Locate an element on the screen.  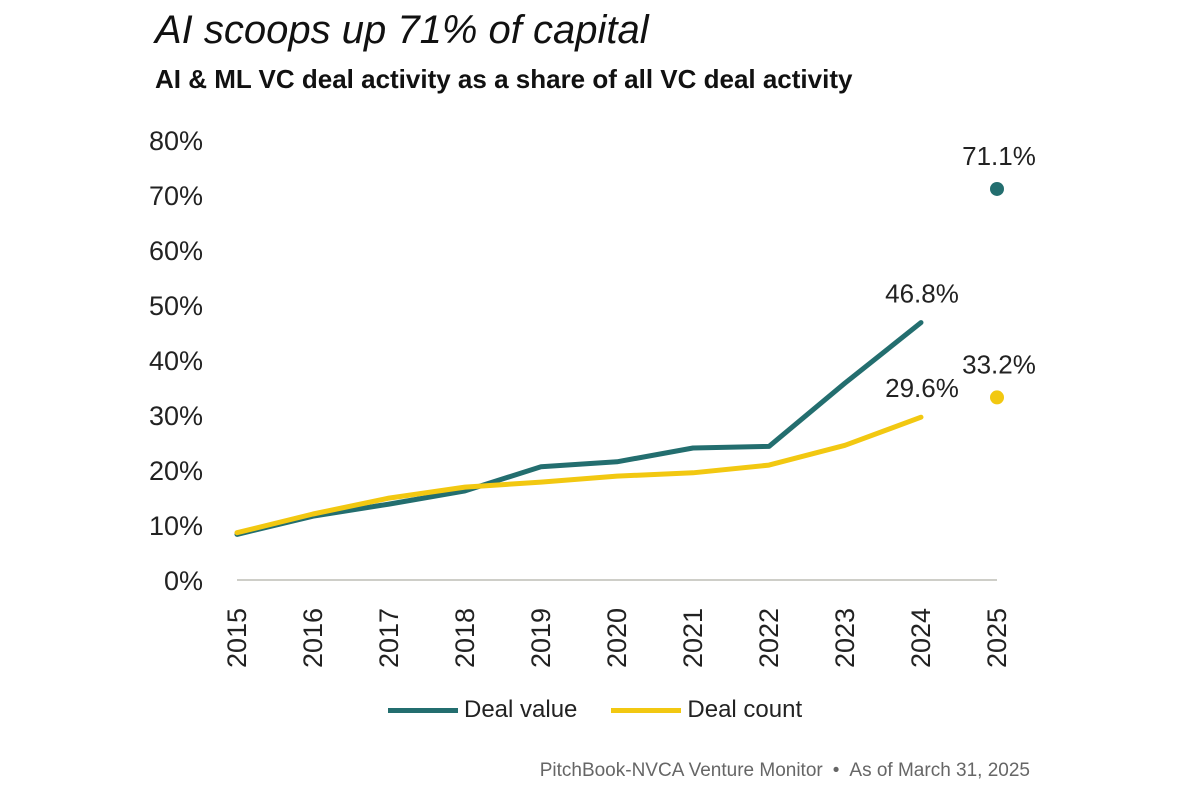
x-tick-label-2019: 2019 is located at coordinates (541, 638).